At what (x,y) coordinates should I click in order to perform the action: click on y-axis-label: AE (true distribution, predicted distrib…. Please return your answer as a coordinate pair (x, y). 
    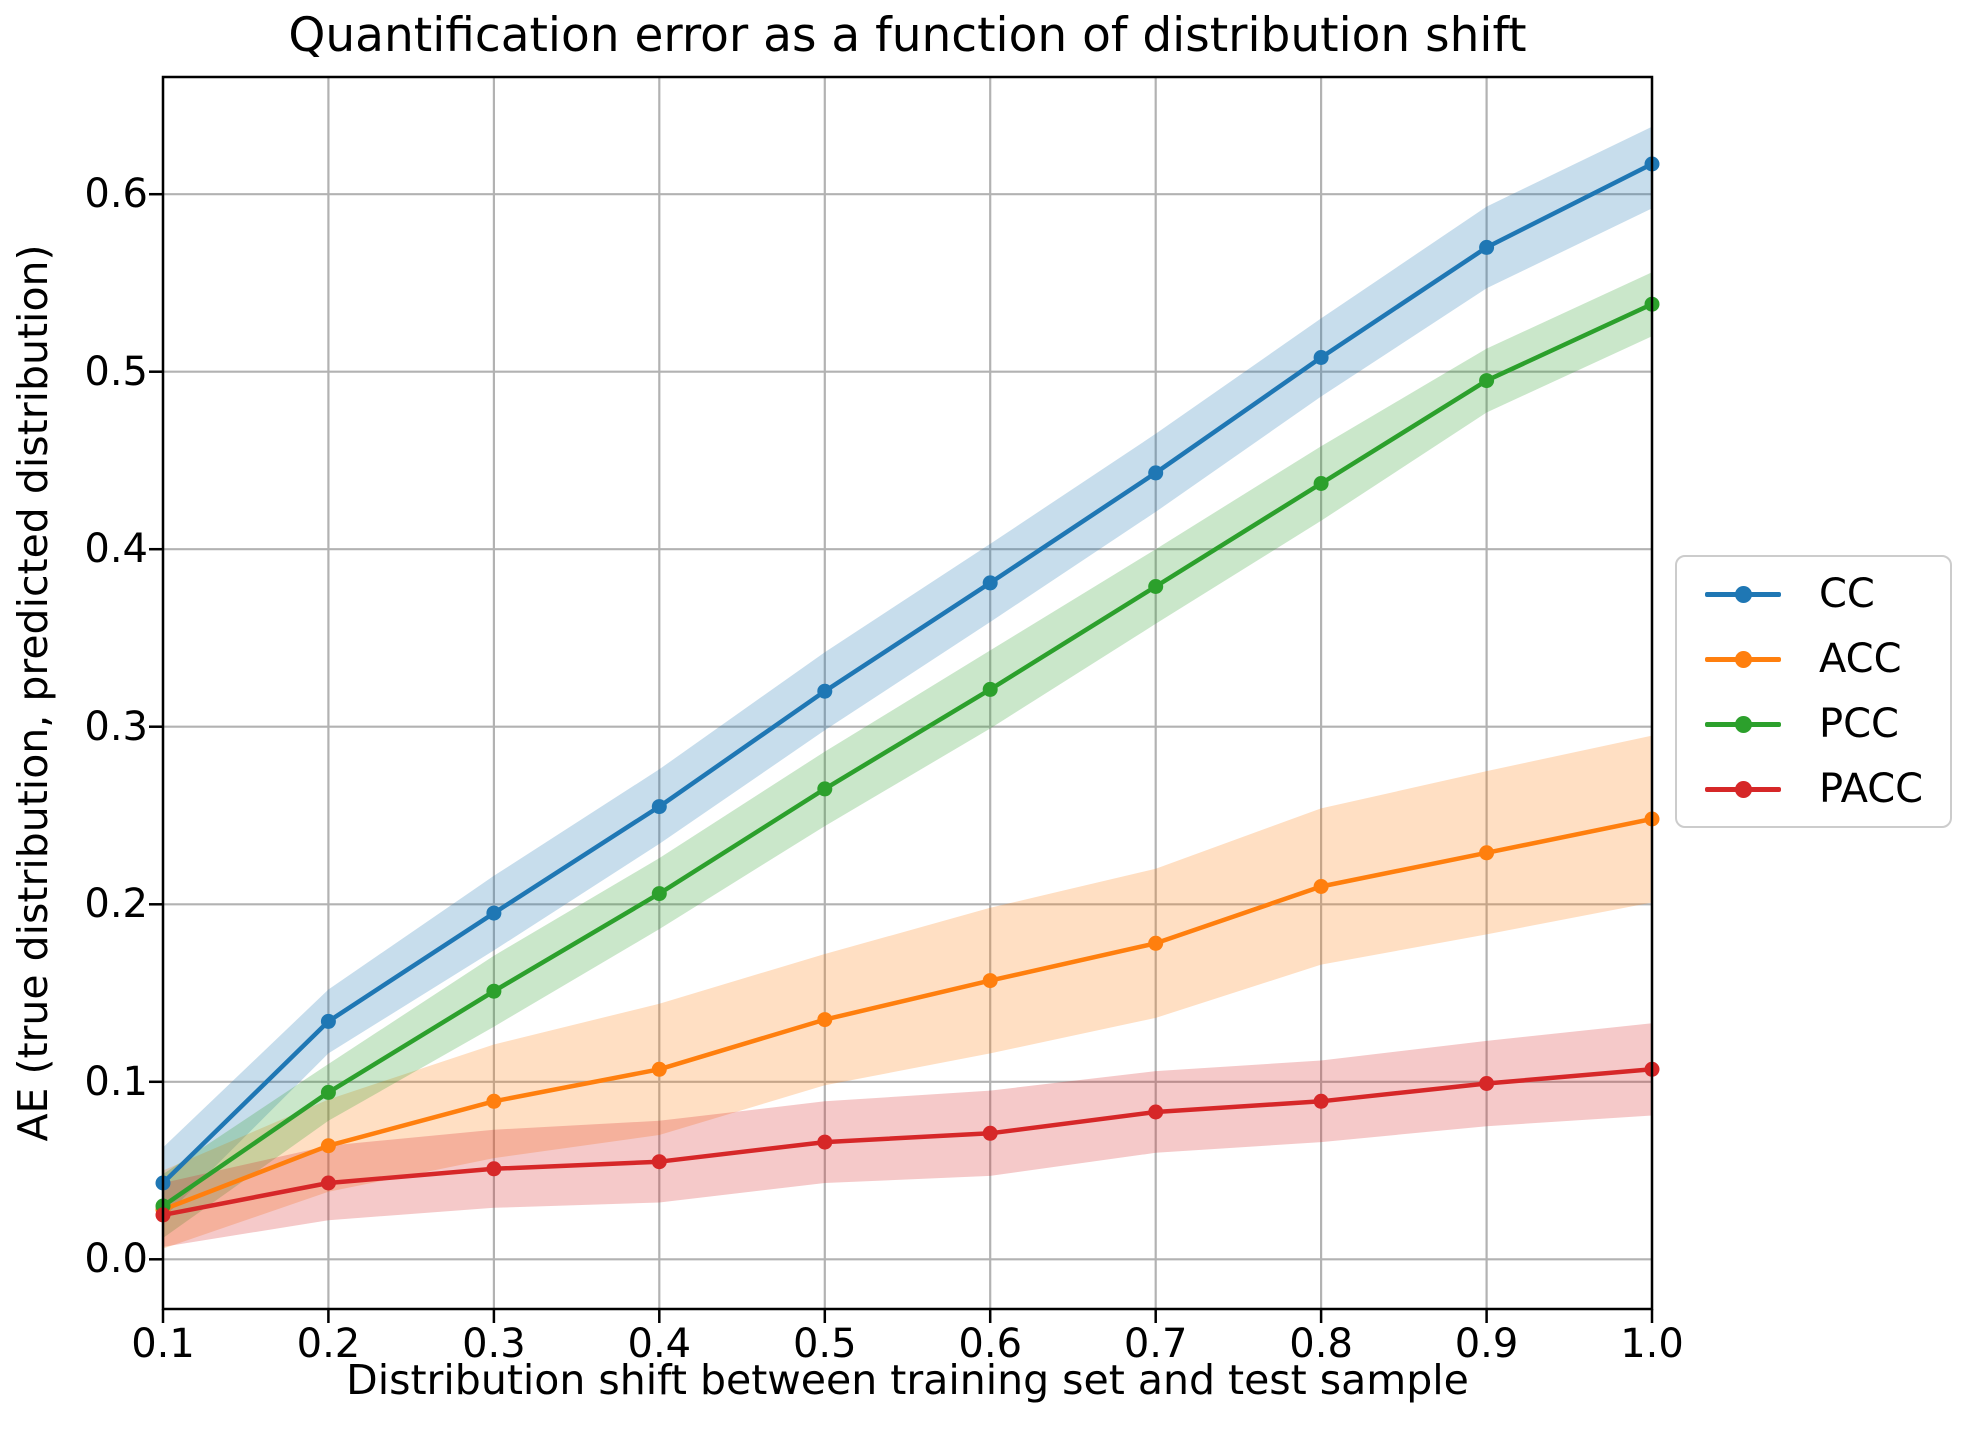
    Looking at the image, I should click on (33, 693).